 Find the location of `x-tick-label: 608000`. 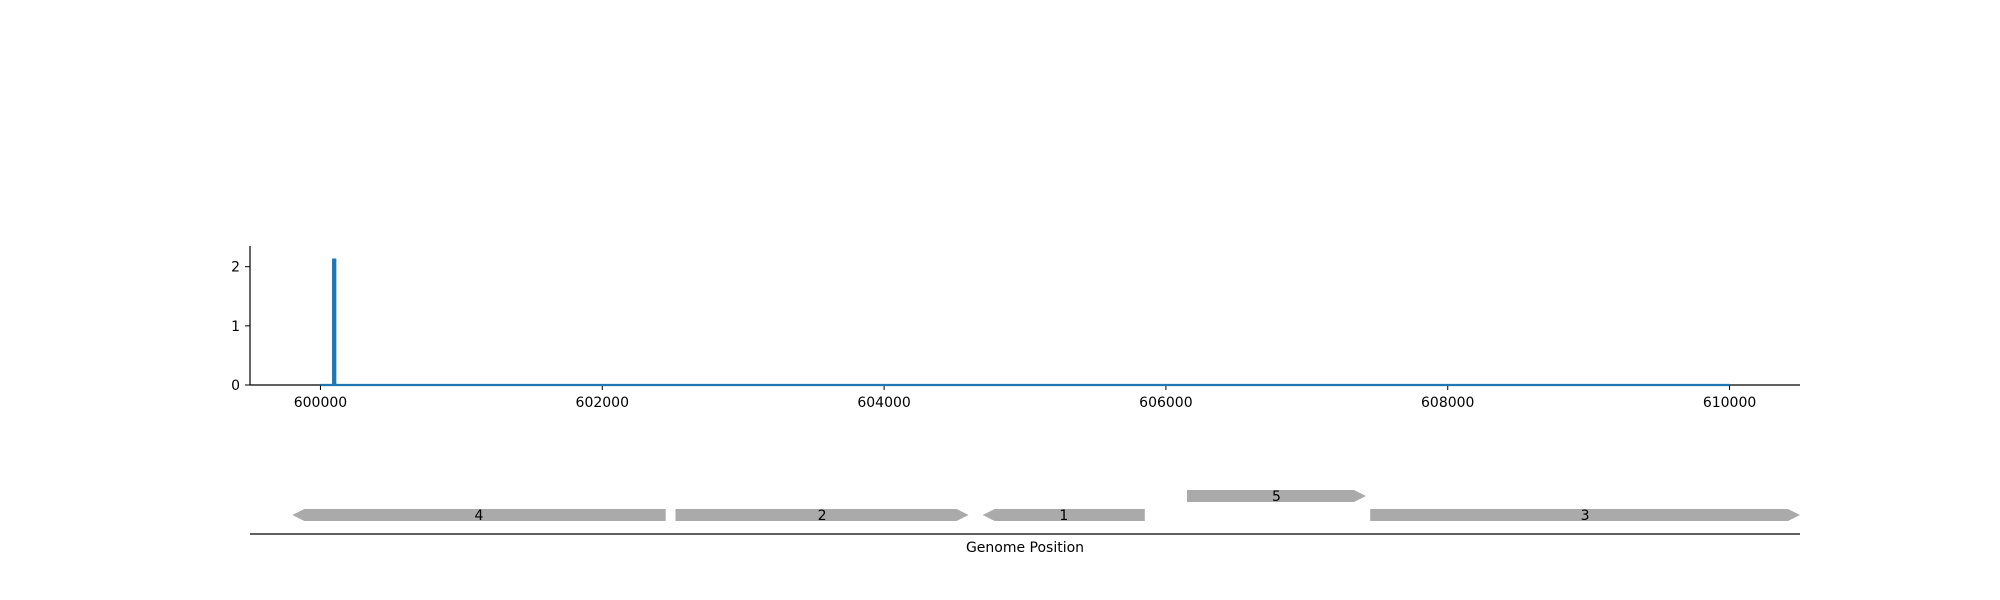

x-tick-label: 608000 is located at coordinates (1447, 403).